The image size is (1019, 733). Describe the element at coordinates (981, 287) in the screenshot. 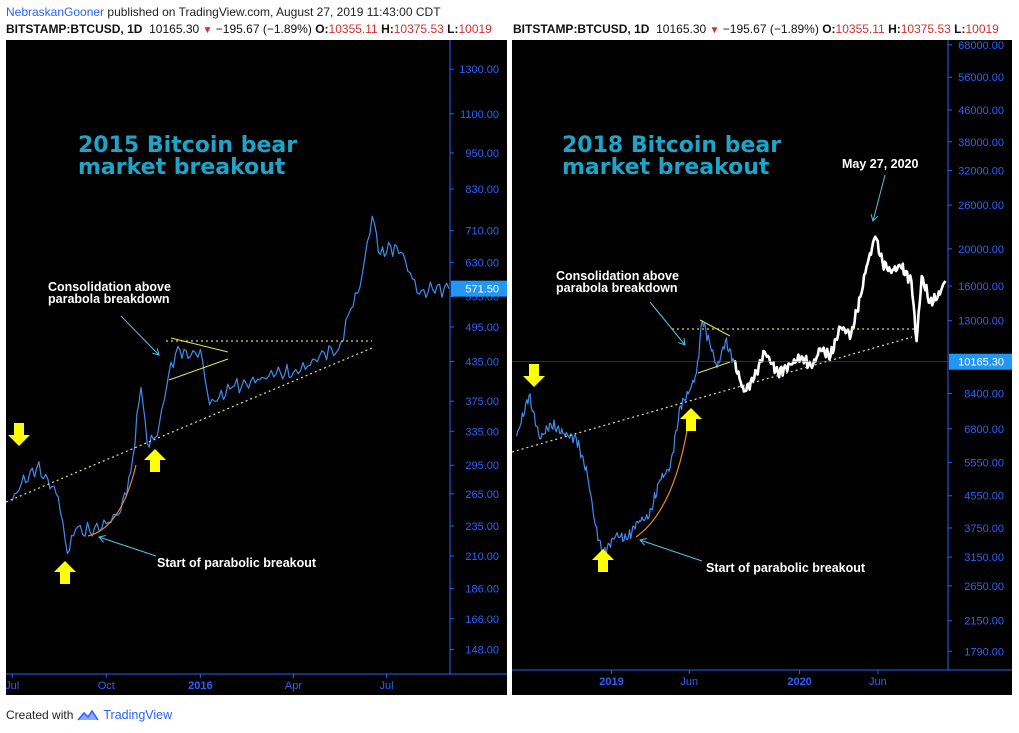

I see `y-tick-label: 16000.00` at that location.